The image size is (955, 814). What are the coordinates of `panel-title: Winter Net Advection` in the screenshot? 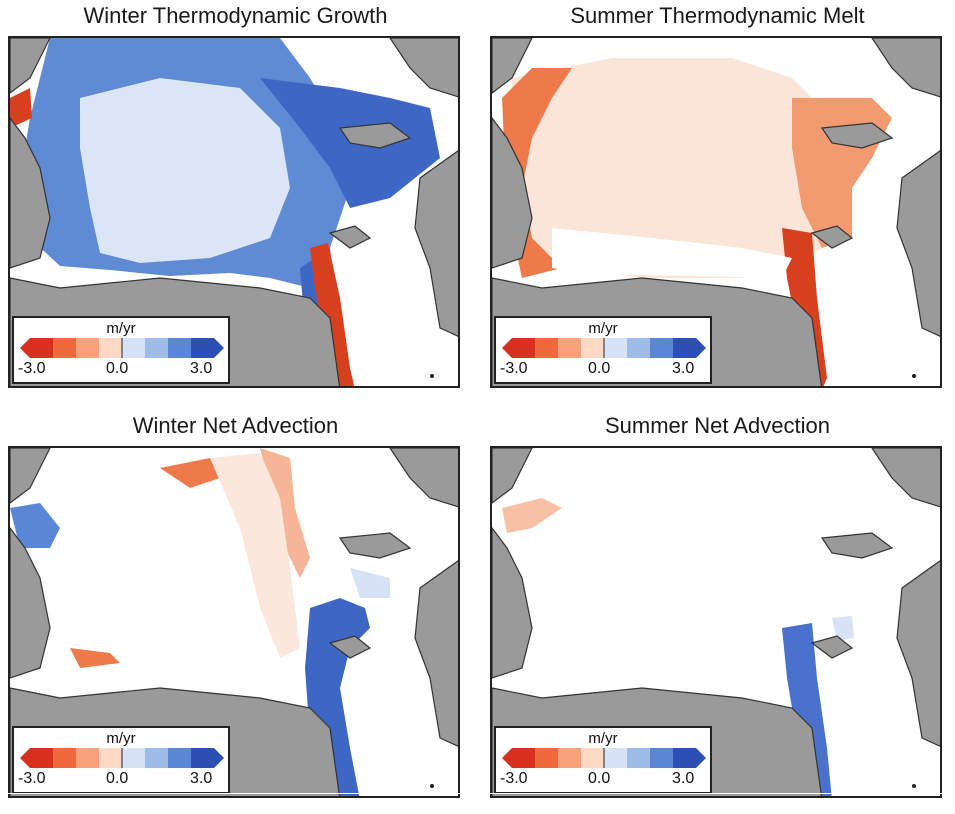 It's located at (235, 425).